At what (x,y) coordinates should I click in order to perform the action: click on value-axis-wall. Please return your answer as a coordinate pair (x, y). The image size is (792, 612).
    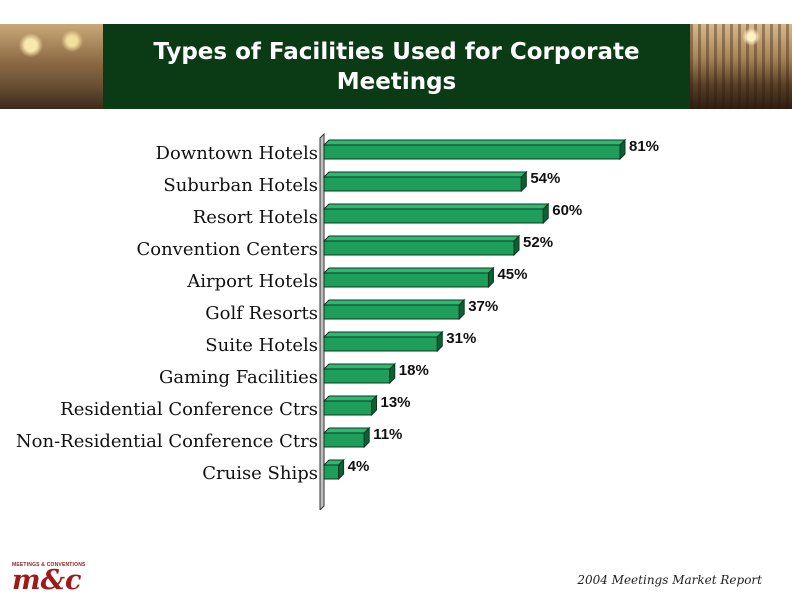
    Looking at the image, I should click on (322, 321).